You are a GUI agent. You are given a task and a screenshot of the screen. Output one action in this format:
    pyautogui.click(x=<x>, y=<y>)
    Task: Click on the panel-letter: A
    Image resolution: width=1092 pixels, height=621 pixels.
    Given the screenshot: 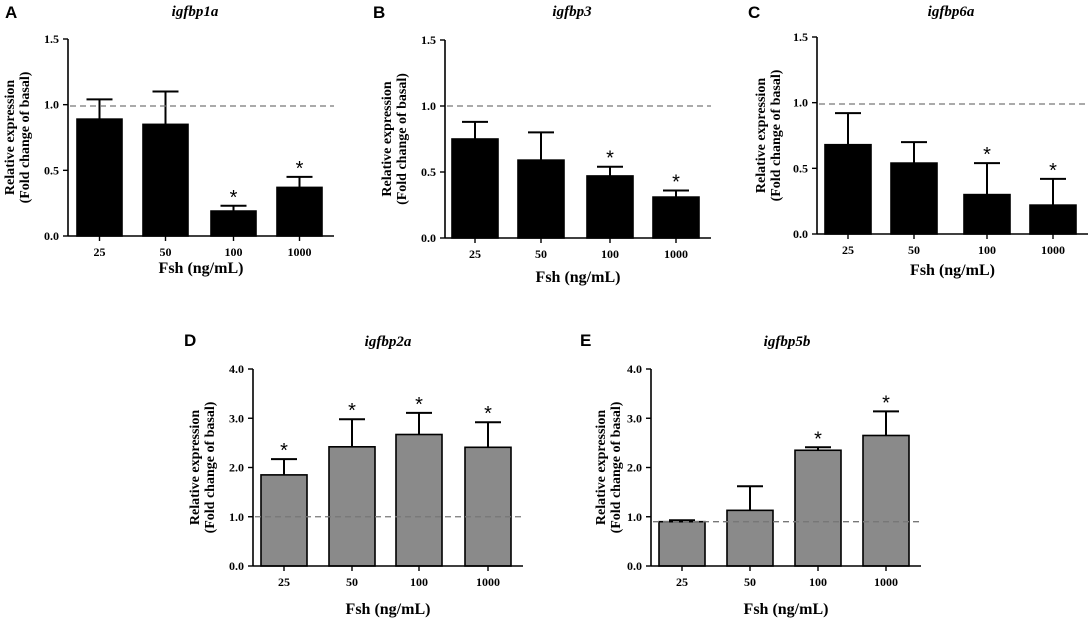 What is the action you would take?
    pyautogui.click(x=11, y=12)
    